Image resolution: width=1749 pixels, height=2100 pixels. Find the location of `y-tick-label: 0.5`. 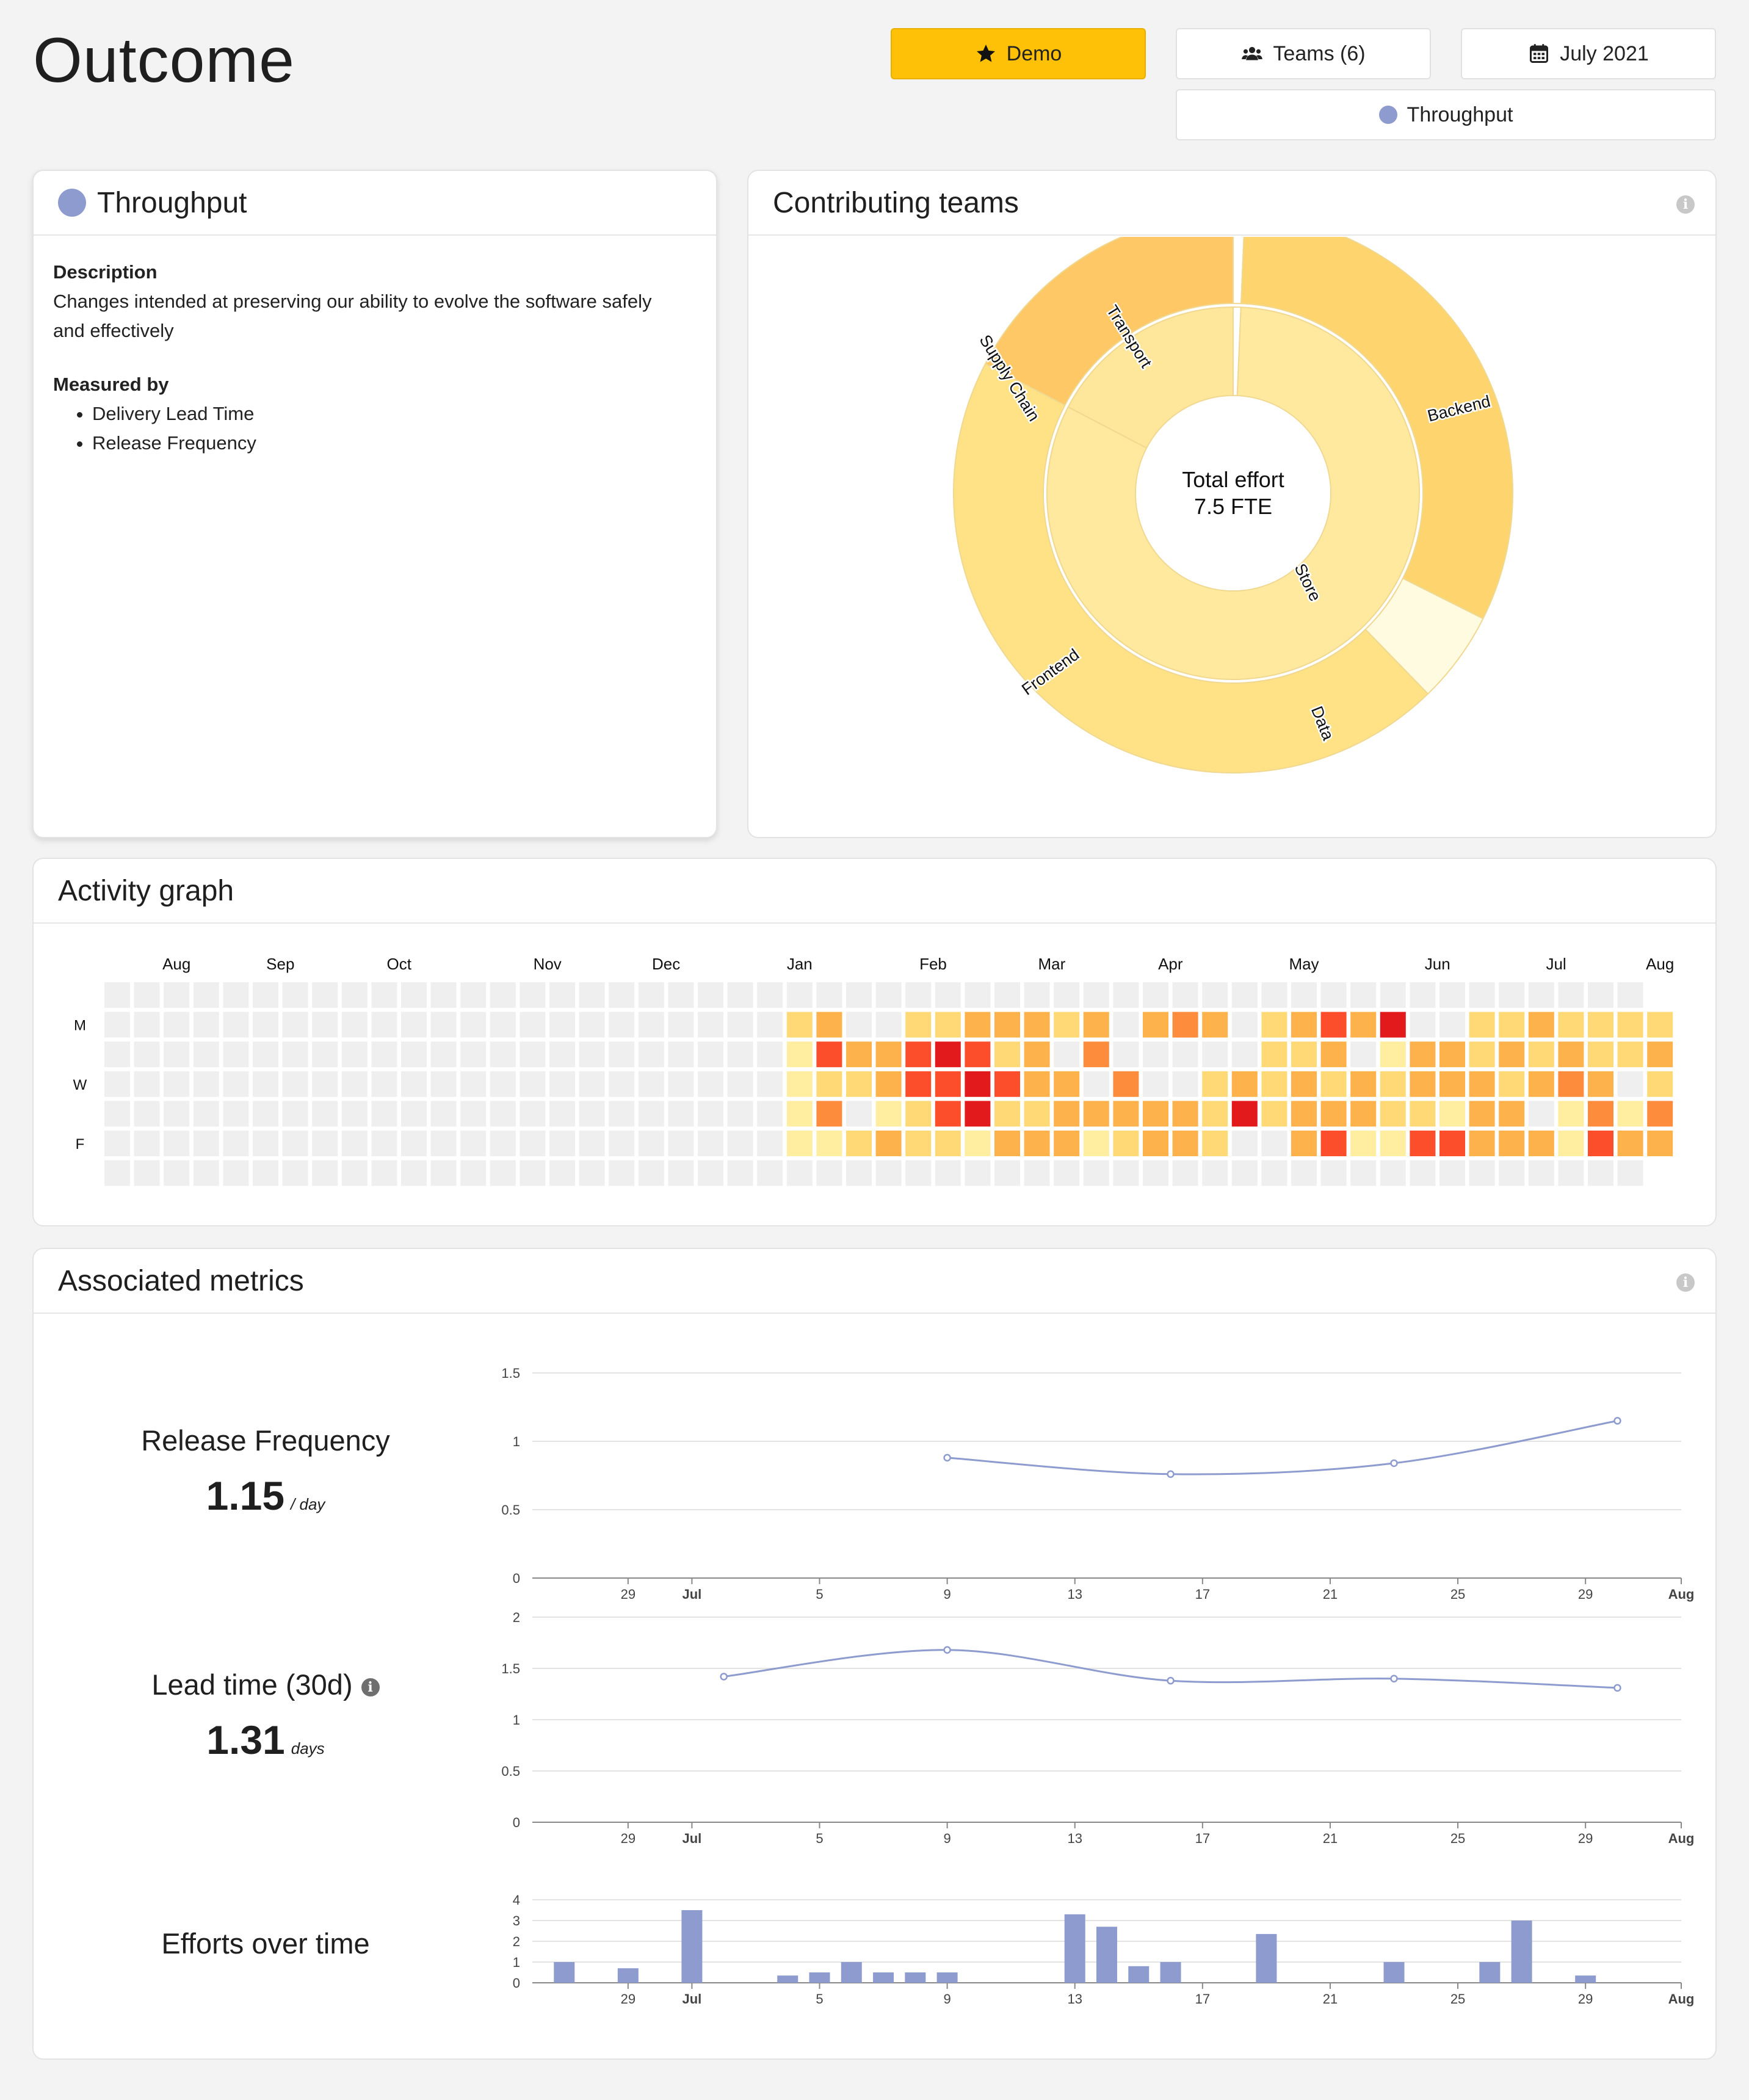

y-tick-label: 0.5 is located at coordinates (510, 1771).